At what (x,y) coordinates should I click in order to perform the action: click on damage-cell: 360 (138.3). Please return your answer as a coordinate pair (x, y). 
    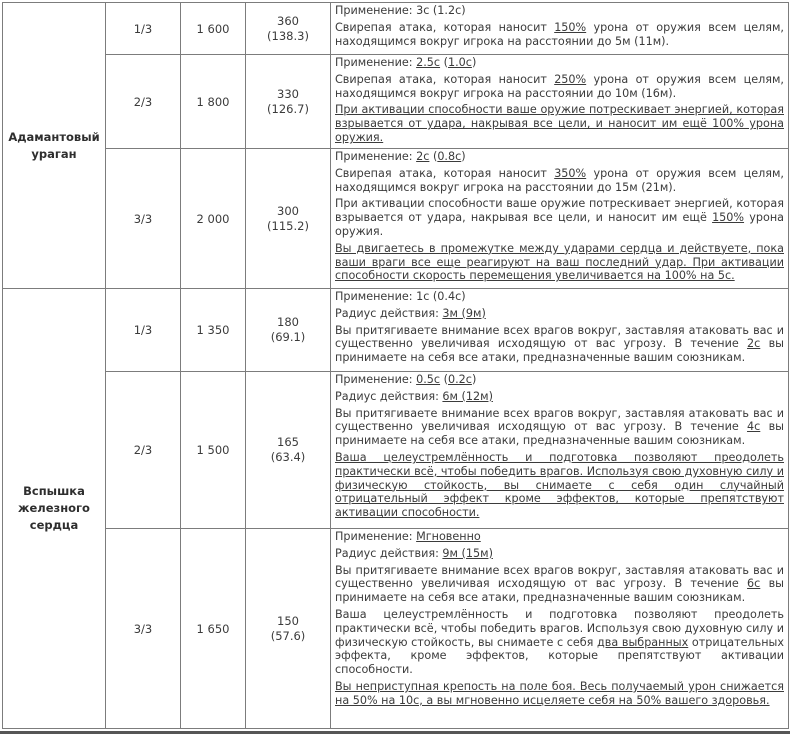
    Looking at the image, I should click on (288, 28).